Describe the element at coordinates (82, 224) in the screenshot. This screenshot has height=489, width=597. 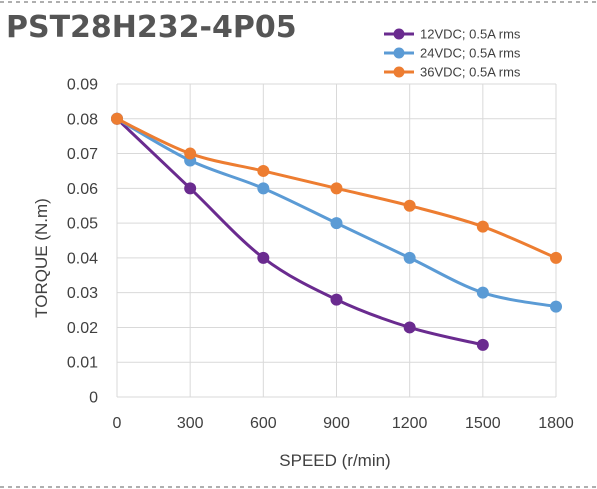
I see `y-tick-label: 0.05` at that location.